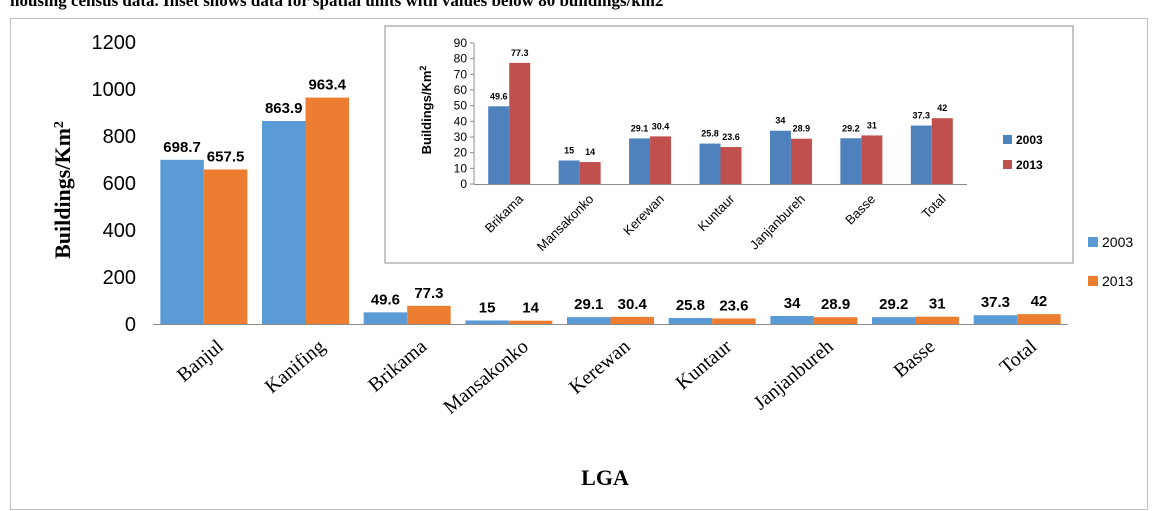 Image resolution: width=1152 pixels, height=511 pixels. What do you see at coordinates (62, 190) in the screenshot?
I see `y-axis-title: Buildings/Km2` at bounding box center [62, 190].